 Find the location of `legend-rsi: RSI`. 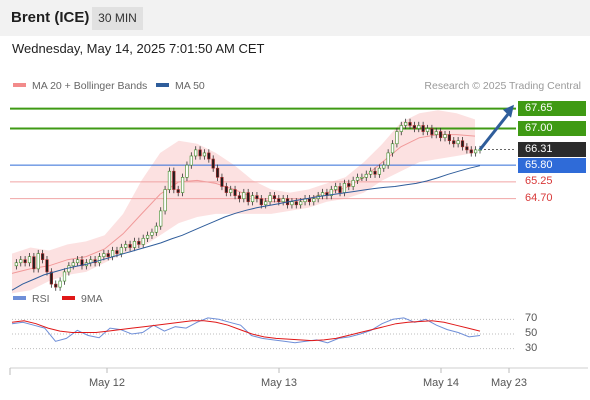

legend-rsi: RSI is located at coordinates (31, 299).